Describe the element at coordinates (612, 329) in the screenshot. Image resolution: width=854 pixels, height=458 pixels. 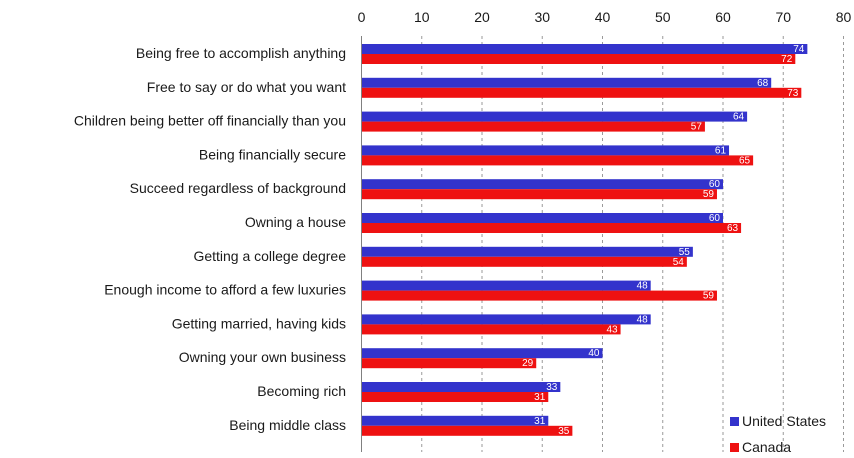
I see `data-label: 43` at that location.